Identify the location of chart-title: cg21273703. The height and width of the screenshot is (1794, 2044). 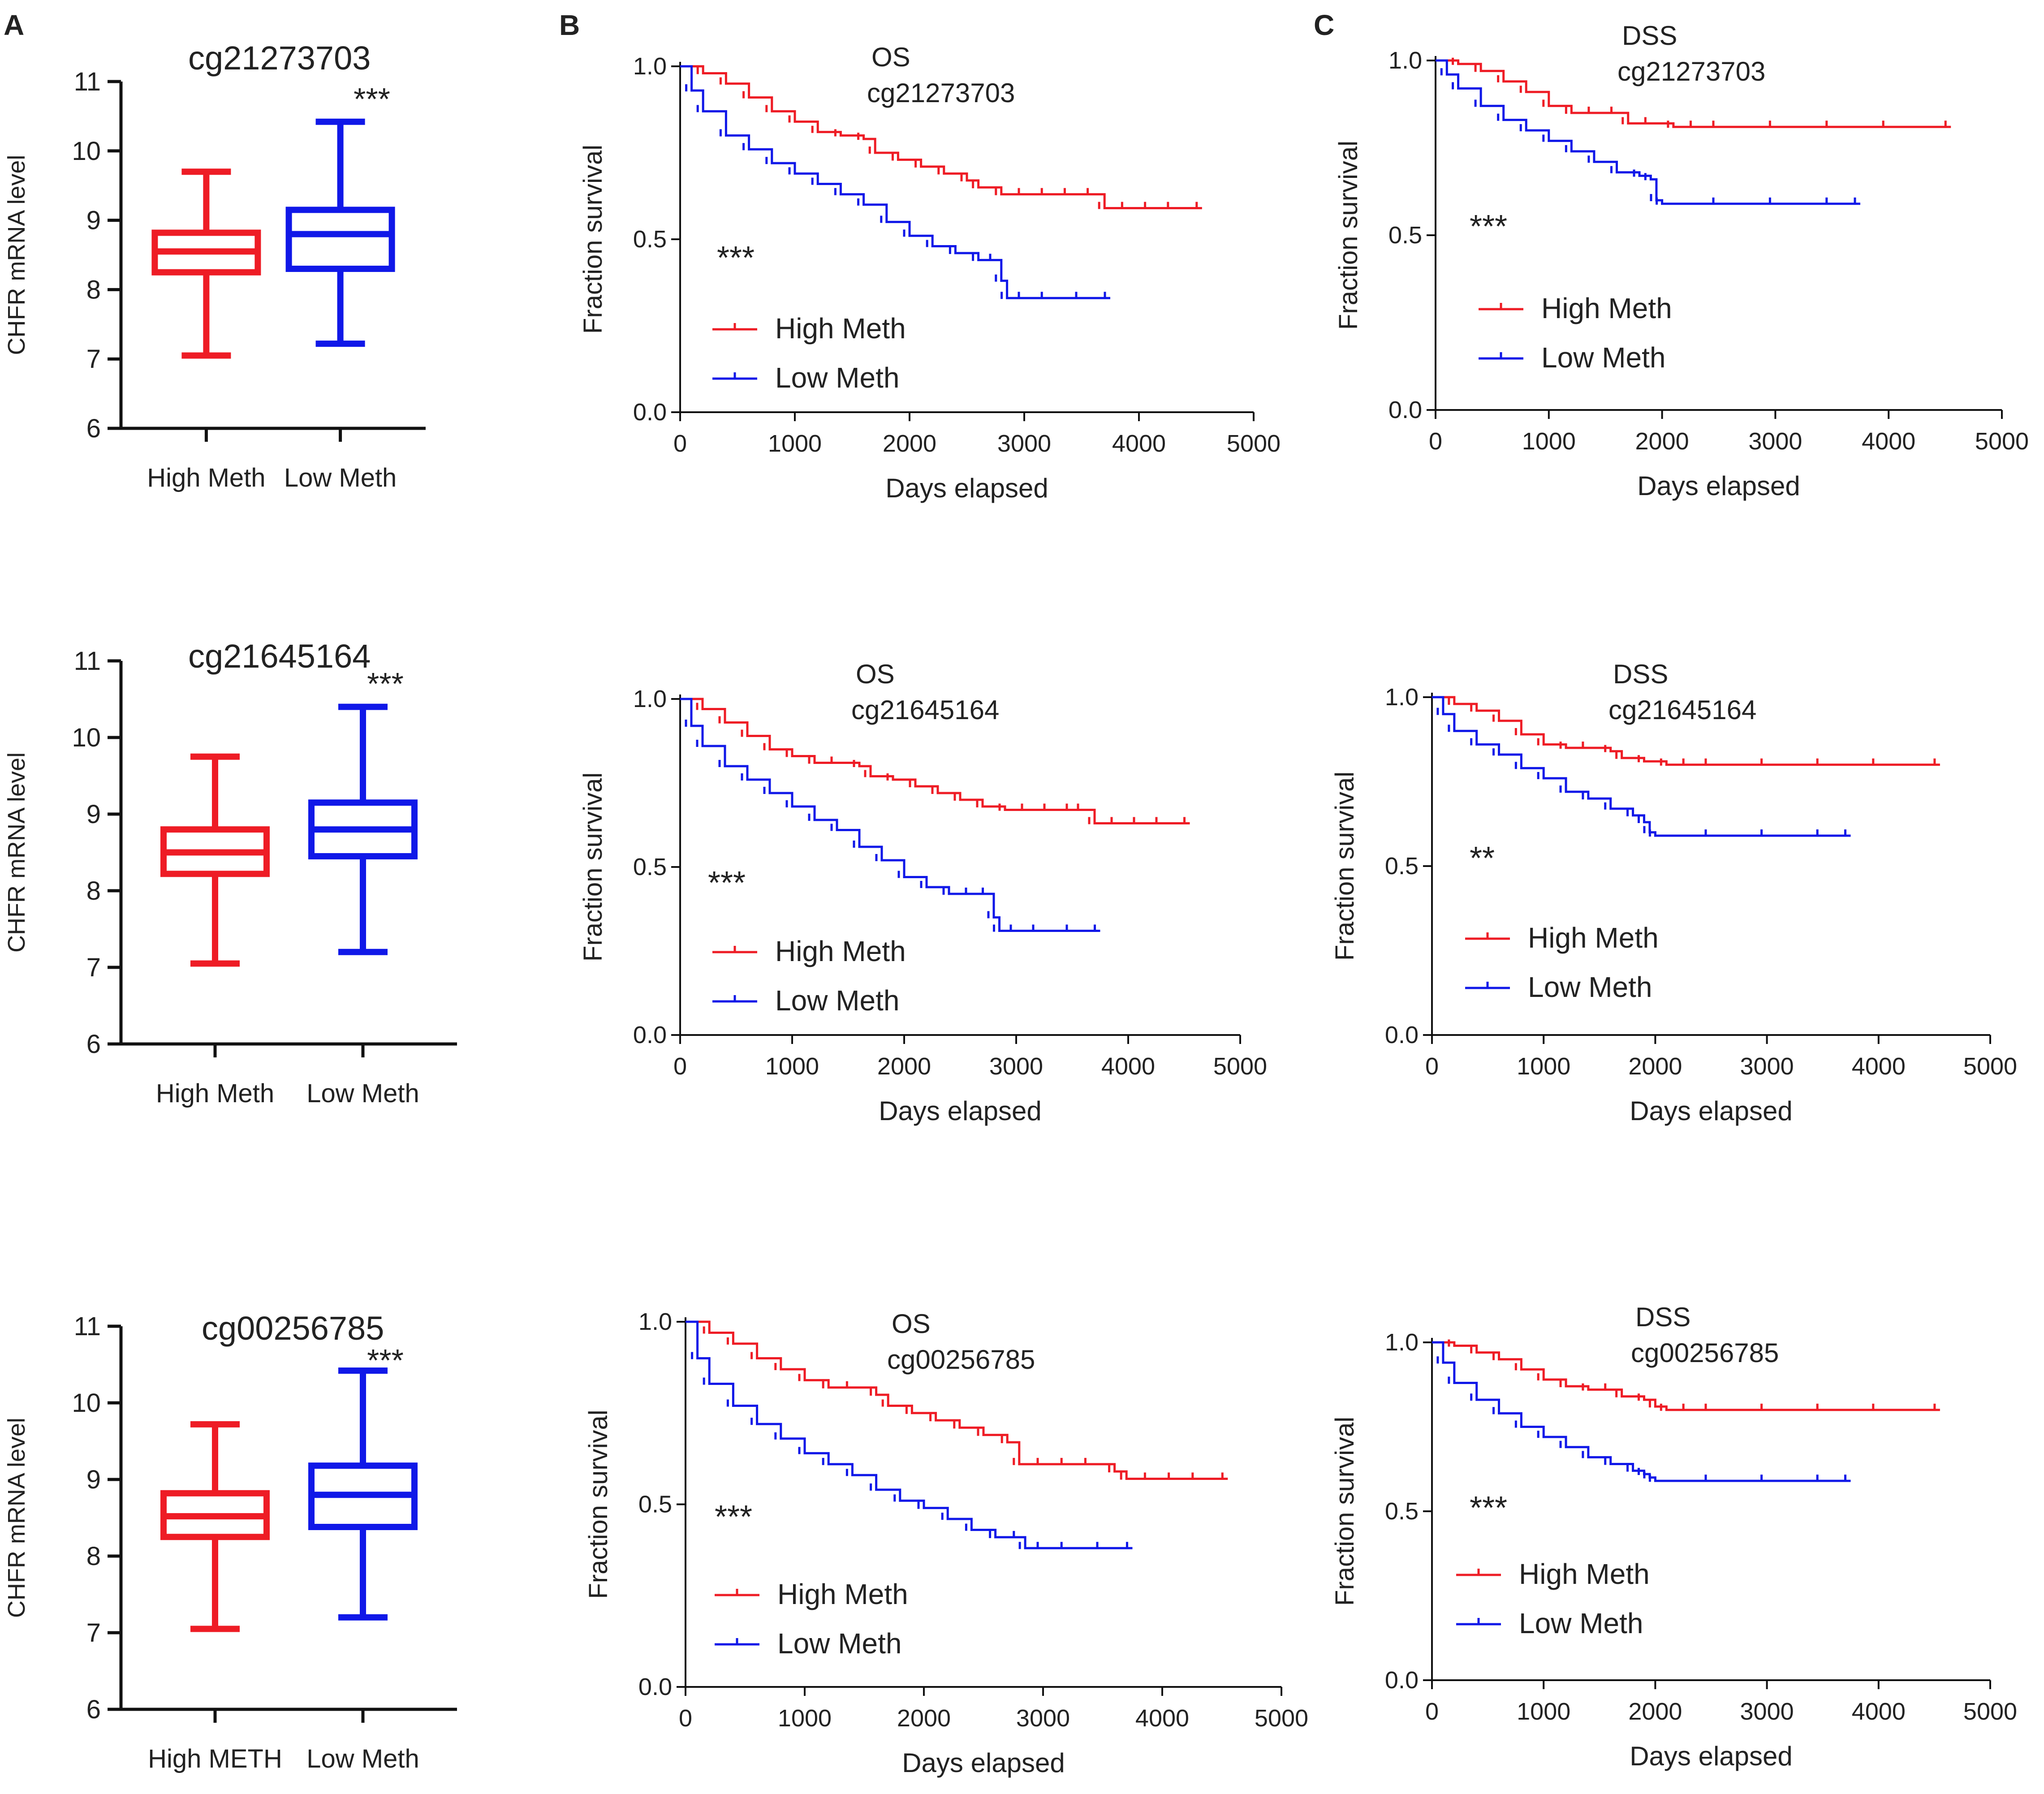
(280, 58).